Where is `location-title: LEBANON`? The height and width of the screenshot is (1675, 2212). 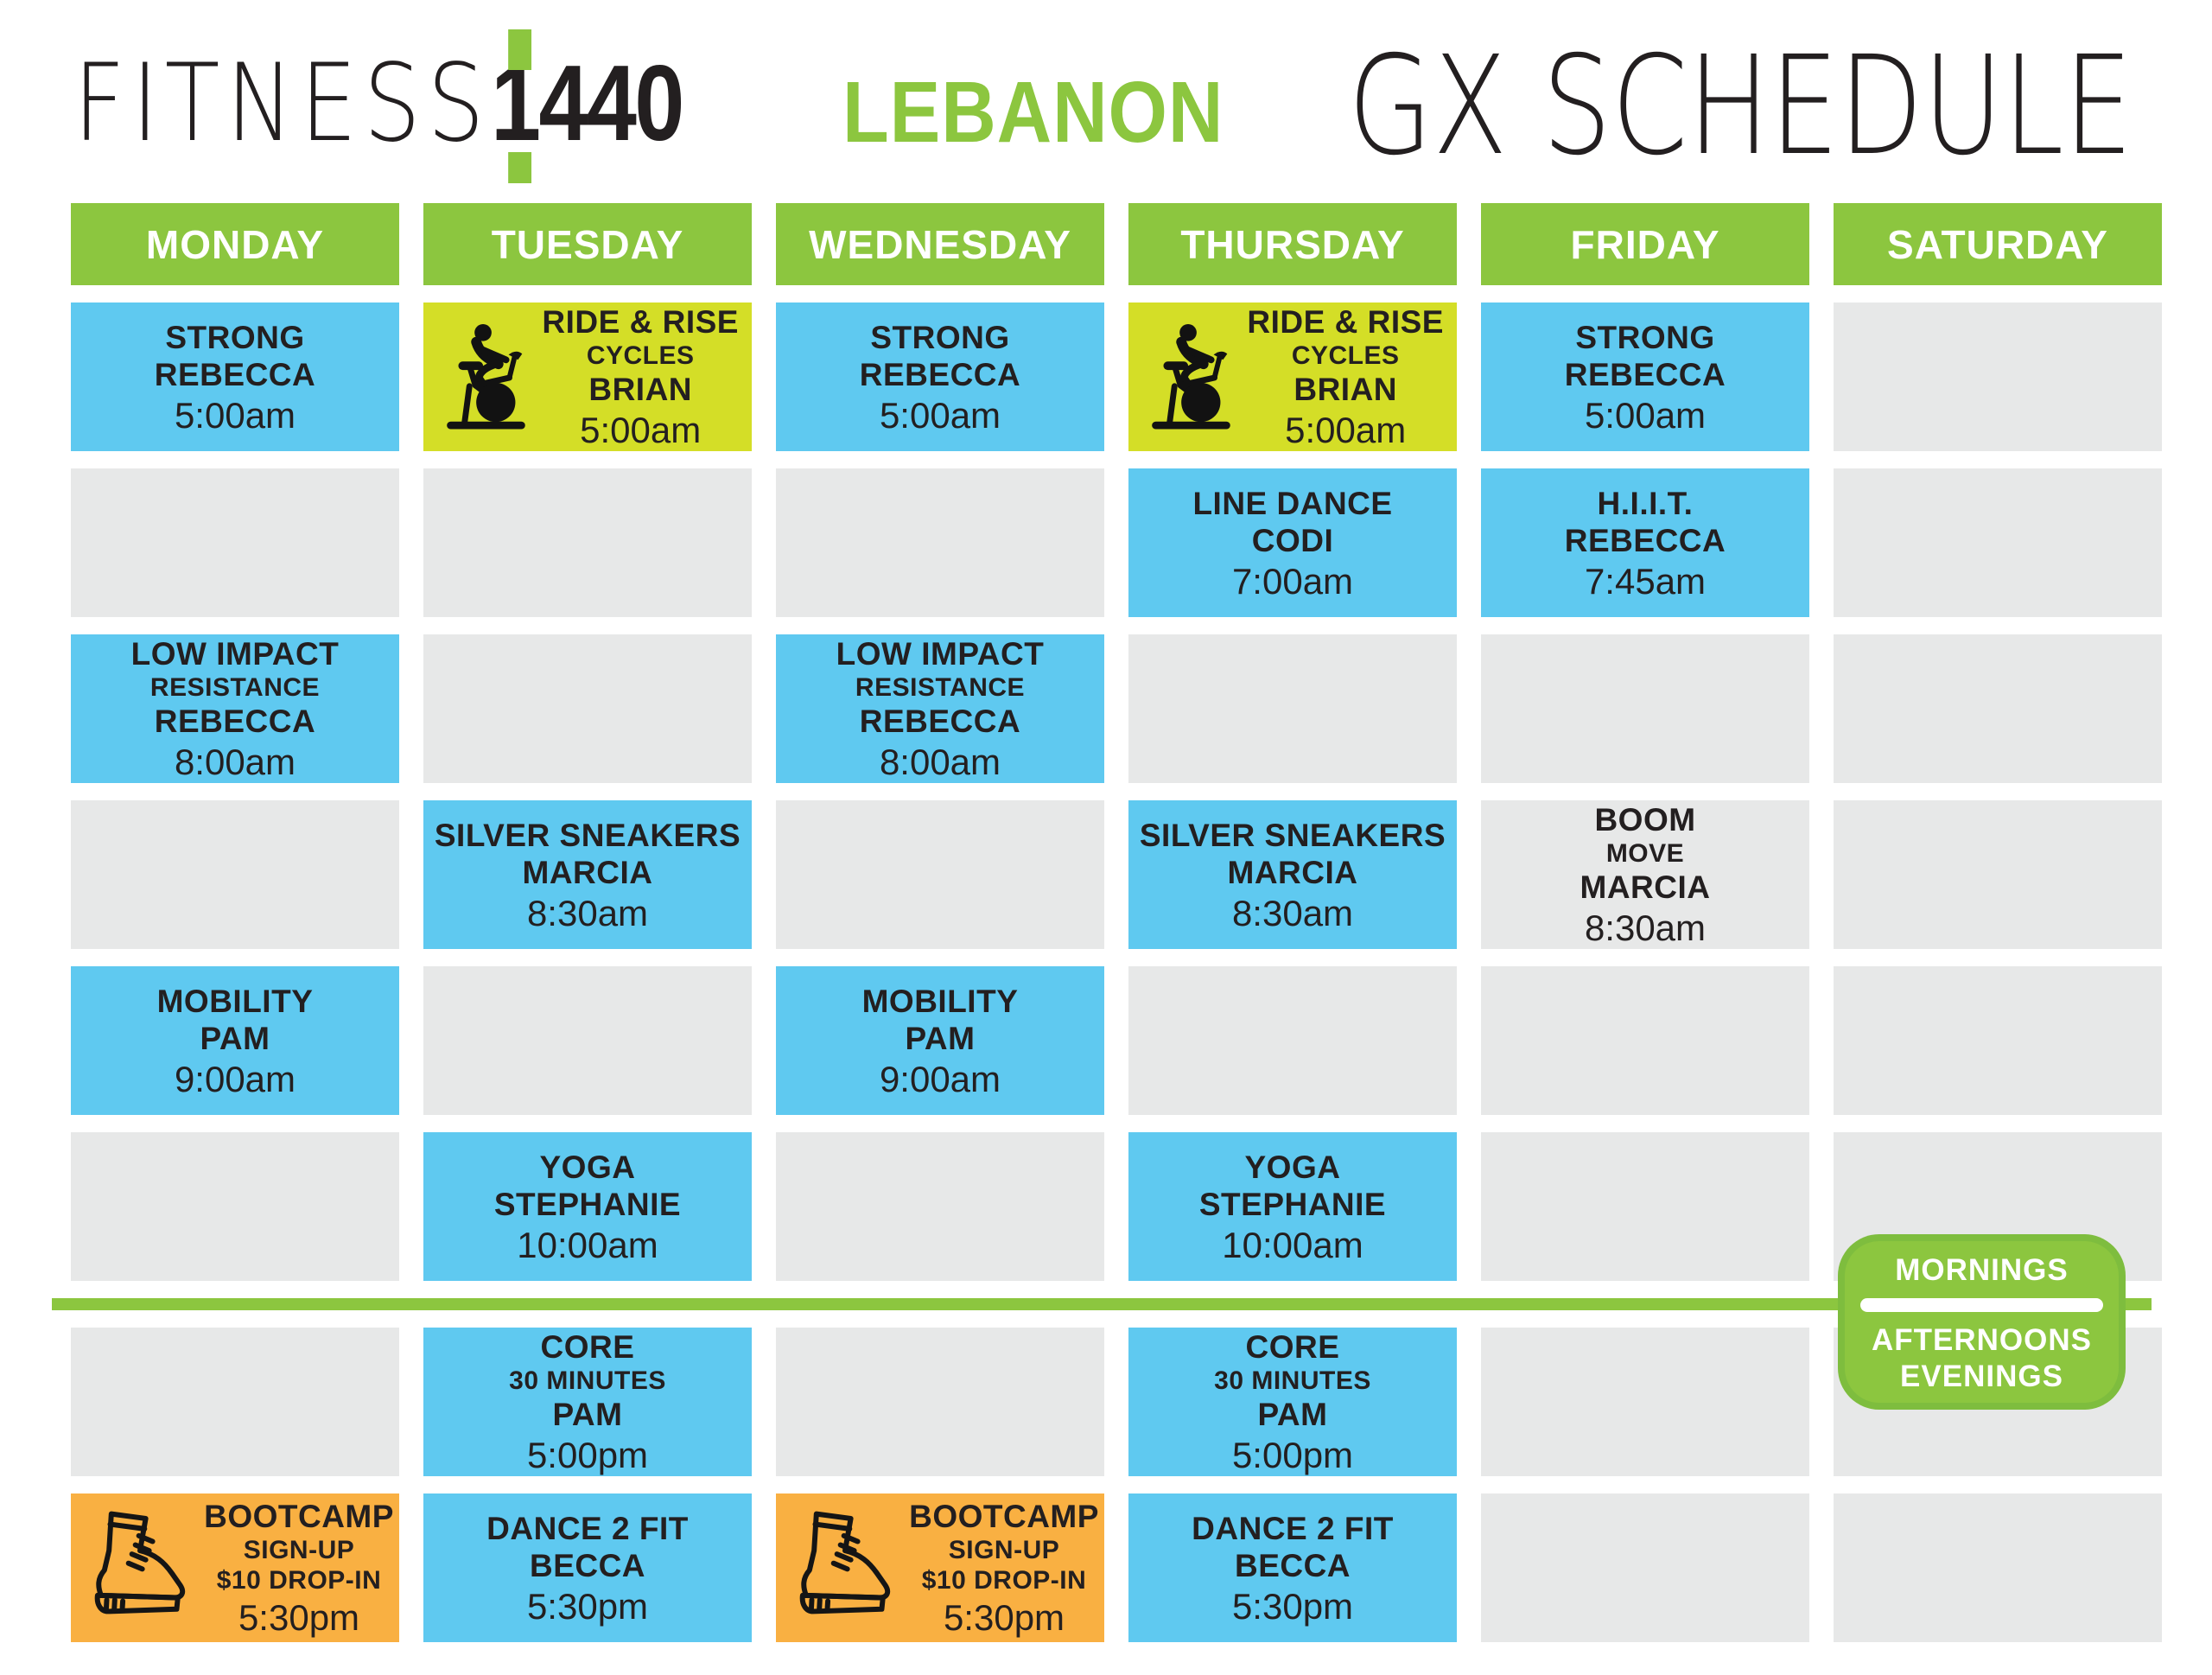
location-title: LEBANON is located at coordinates (1033, 112).